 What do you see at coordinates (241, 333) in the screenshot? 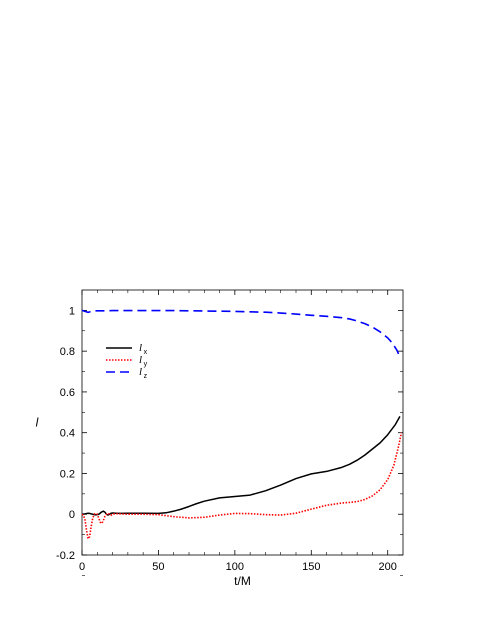
I see `series-line-lz` at bounding box center [241, 333].